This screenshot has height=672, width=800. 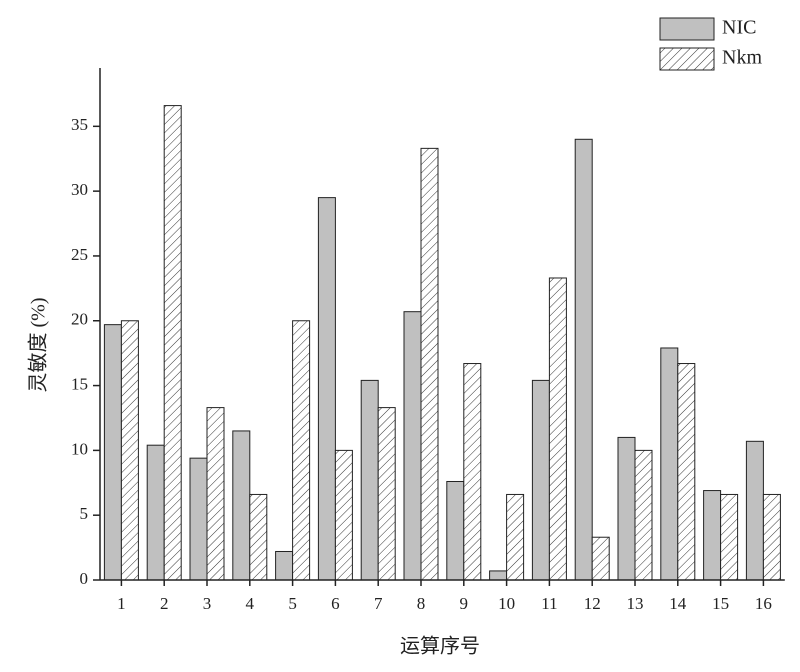 What do you see at coordinates (79, 189) in the screenshot?
I see `y-tick-label: 30` at bounding box center [79, 189].